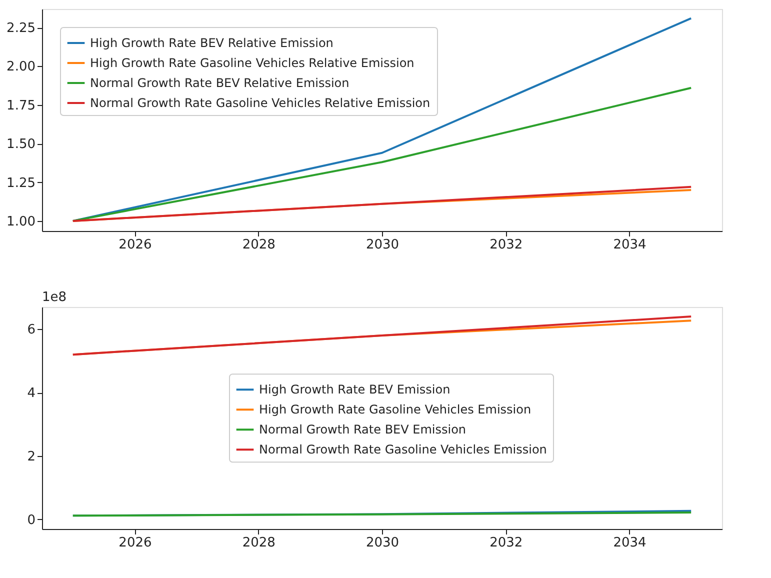 This screenshot has width=771, height=578. Describe the element at coordinates (403, 449) in the screenshot. I see `legend-label: Normal Growth Rate Gasoline Vehicles Emission` at that location.